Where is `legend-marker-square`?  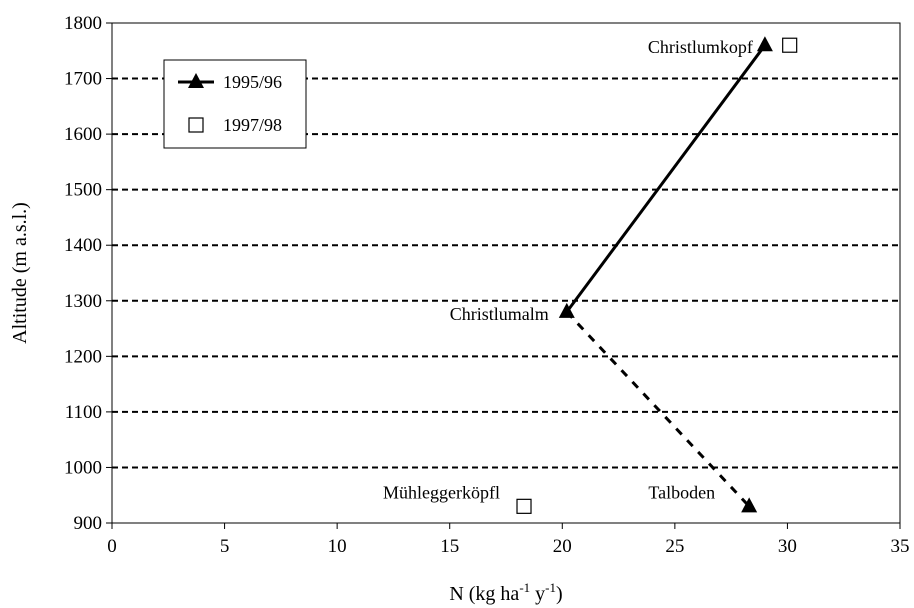 legend-marker-square is located at coordinates (196, 125).